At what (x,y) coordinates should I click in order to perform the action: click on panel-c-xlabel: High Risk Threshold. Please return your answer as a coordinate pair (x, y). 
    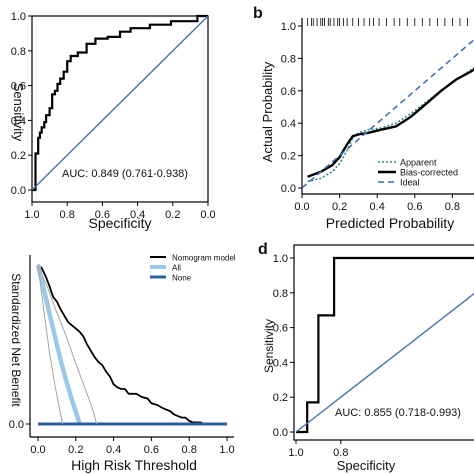
    Looking at the image, I should click on (134, 465).